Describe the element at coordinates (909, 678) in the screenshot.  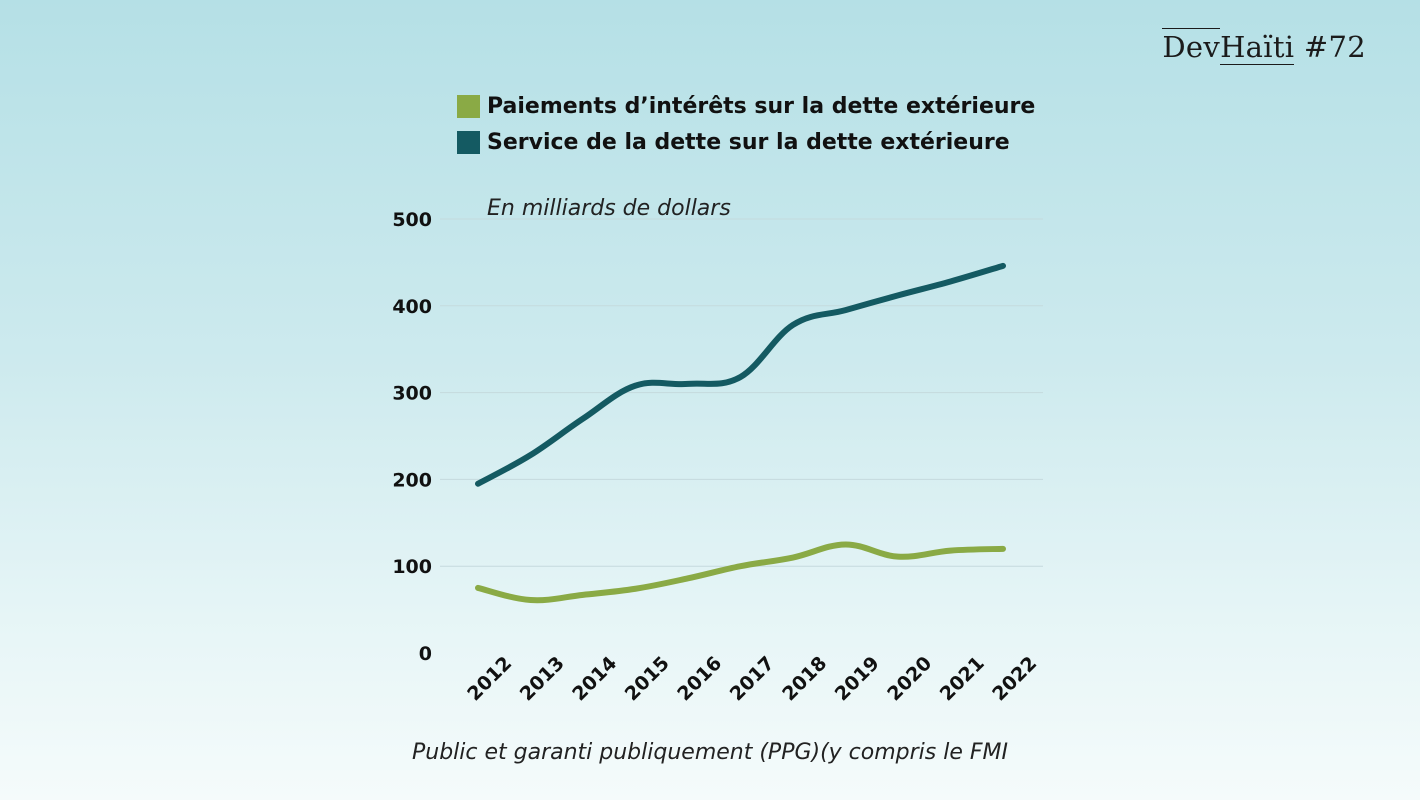
I see `x-tick-label-2020: 2020` at that location.